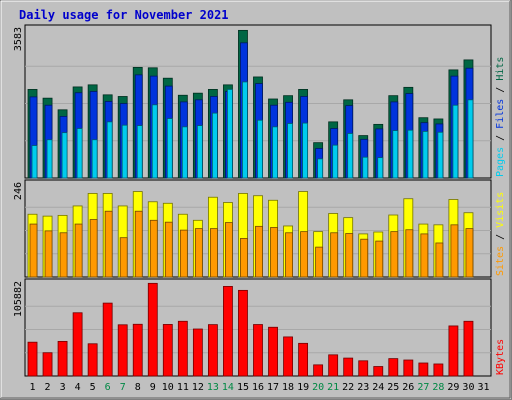 The width and height of the screenshot is (512, 400). What do you see at coordinates (273, 387) in the screenshot?
I see `x-tick-label-17: 17` at bounding box center [273, 387].